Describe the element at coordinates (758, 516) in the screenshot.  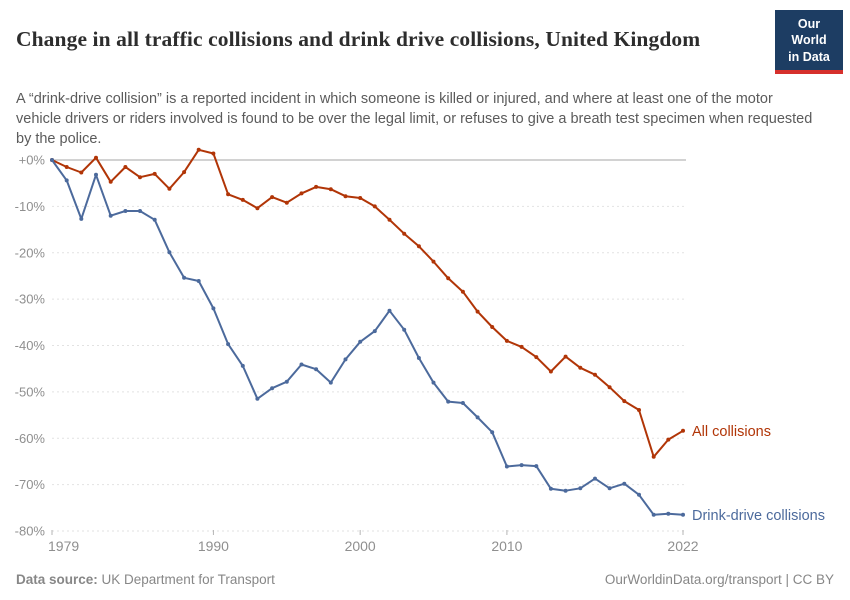
I see `series-label-drink-drive-collisions: Drink-drive collisions` at that location.